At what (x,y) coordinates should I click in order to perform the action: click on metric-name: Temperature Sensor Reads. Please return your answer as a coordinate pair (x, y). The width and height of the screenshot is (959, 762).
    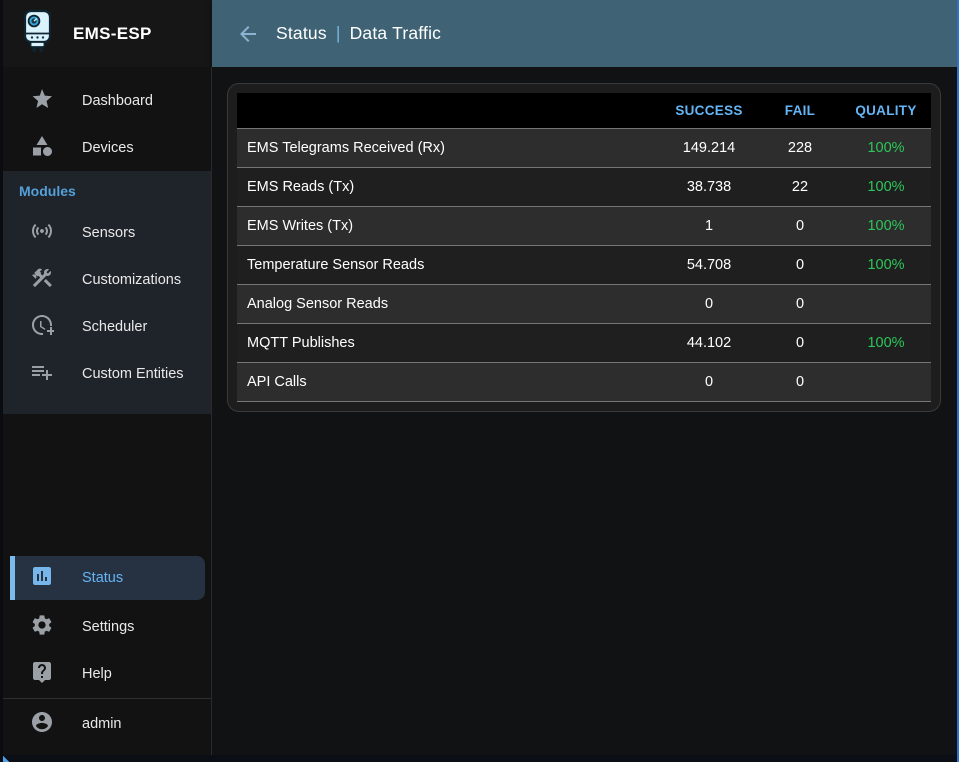
    Looking at the image, I should click on (448, 264).